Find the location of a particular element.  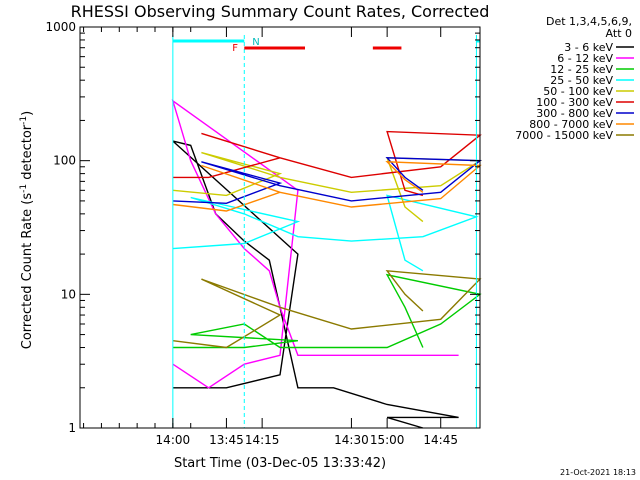

legend-label-5: 100 - 300 keV is located at coordinates (574, 102).